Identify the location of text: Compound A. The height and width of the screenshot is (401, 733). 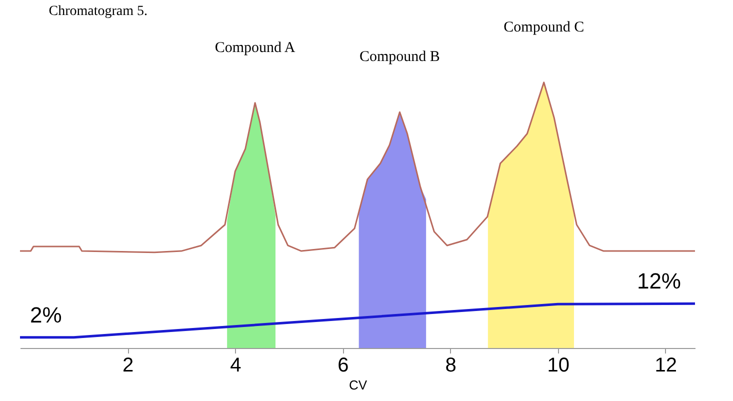
(255, 48).